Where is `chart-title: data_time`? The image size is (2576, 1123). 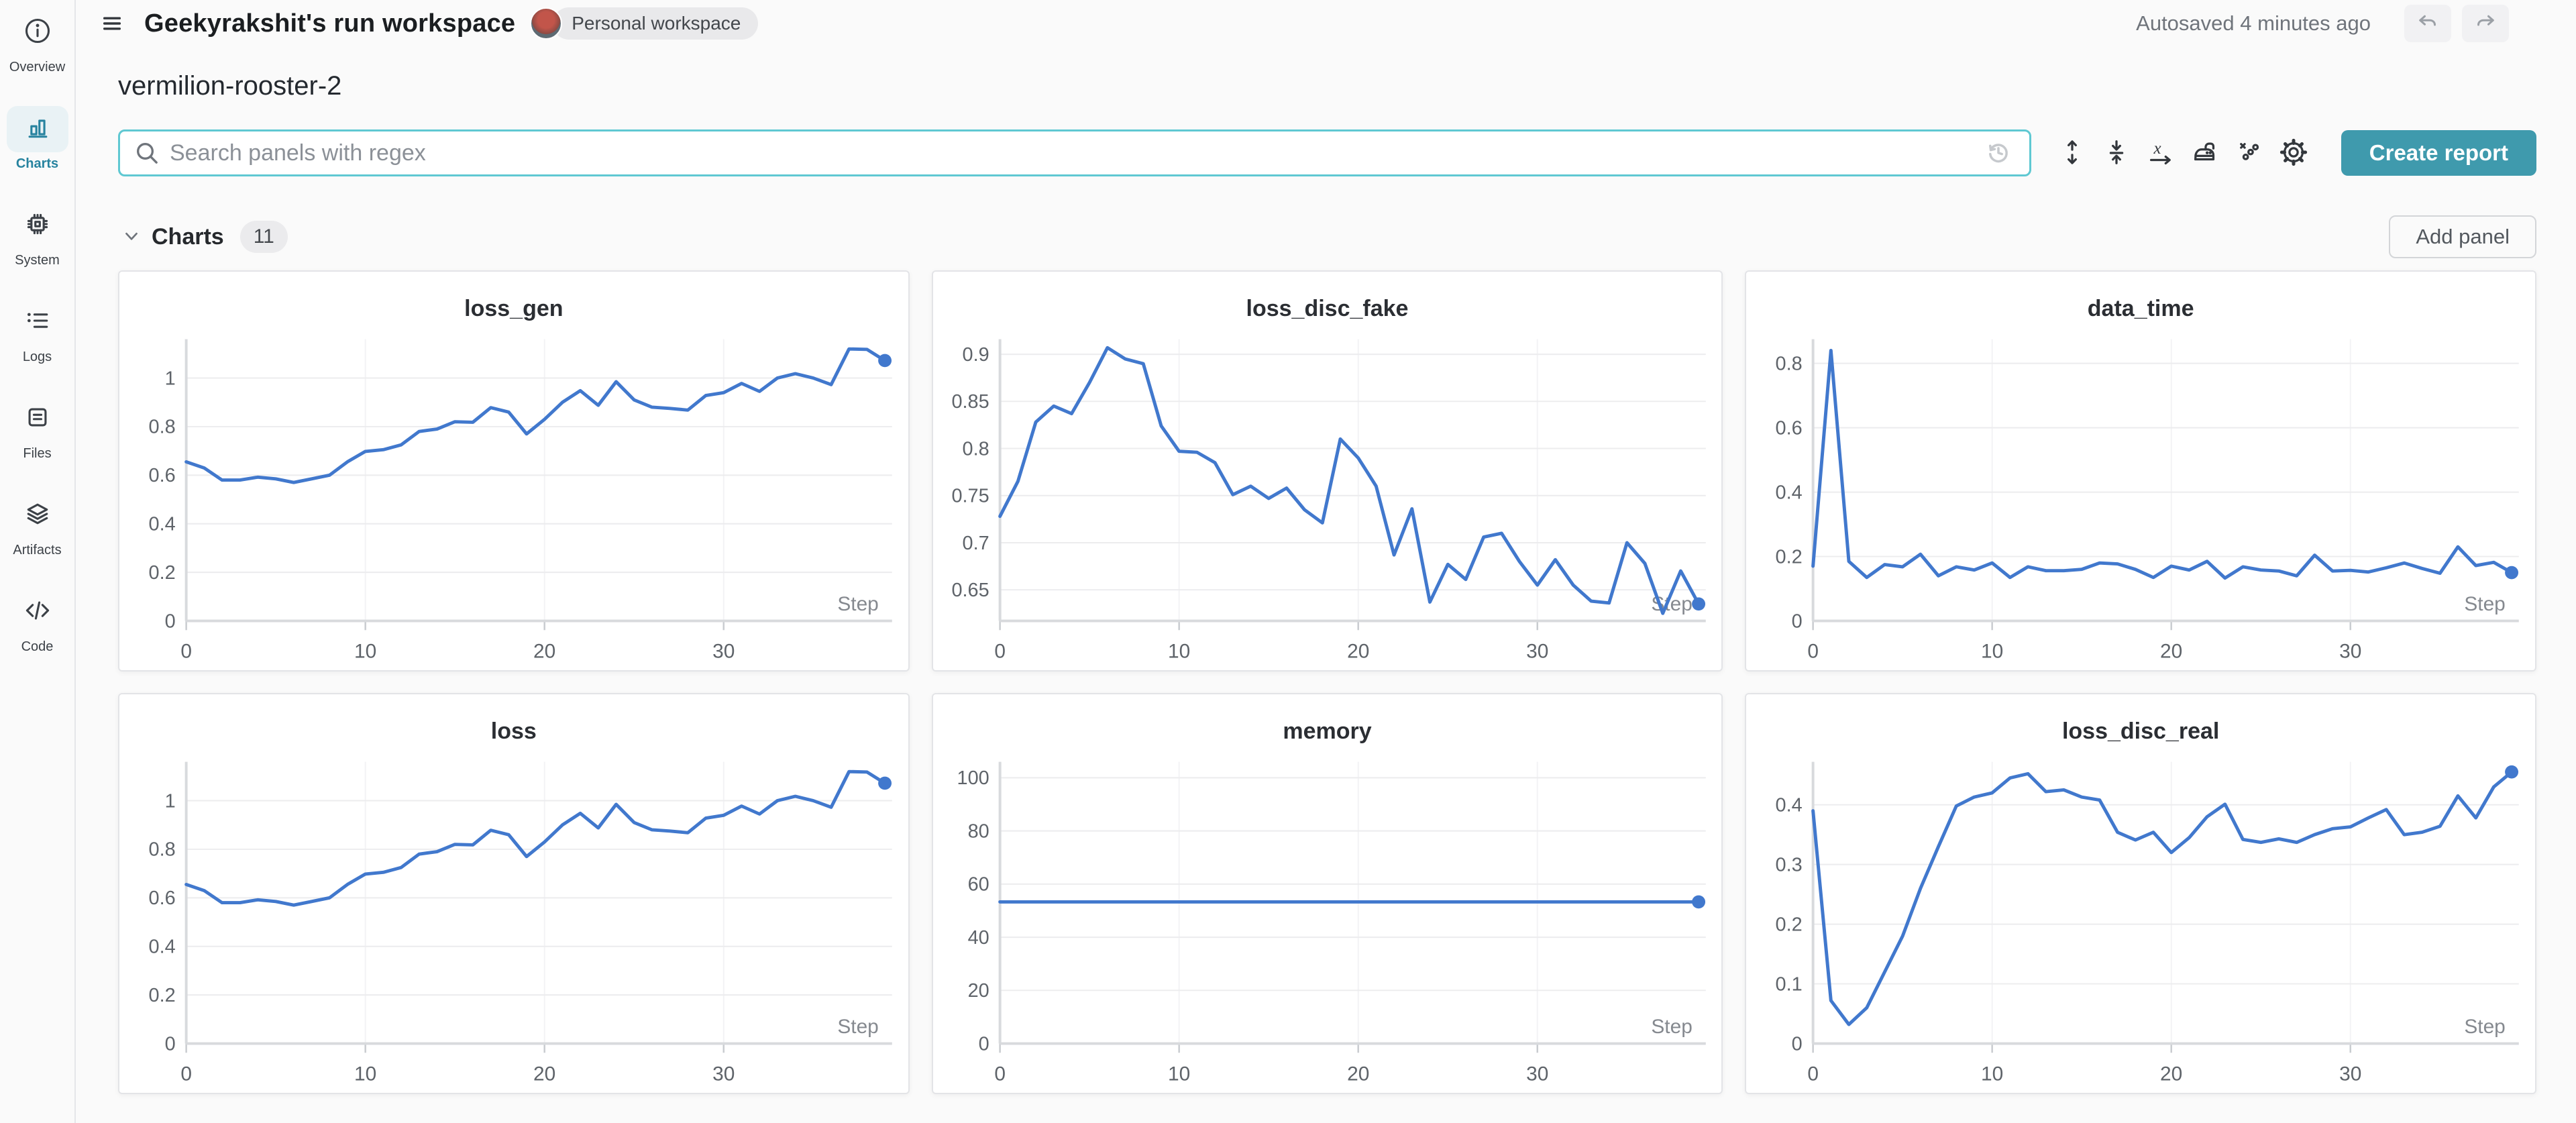 chart-title: data_time is located at coordinates (2140, 308).